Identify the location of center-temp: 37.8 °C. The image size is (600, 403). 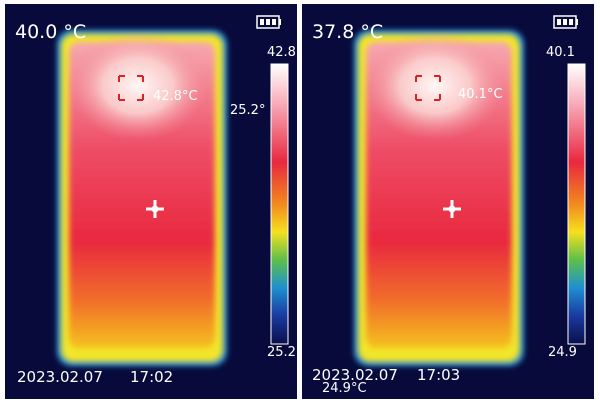
(347, 32).